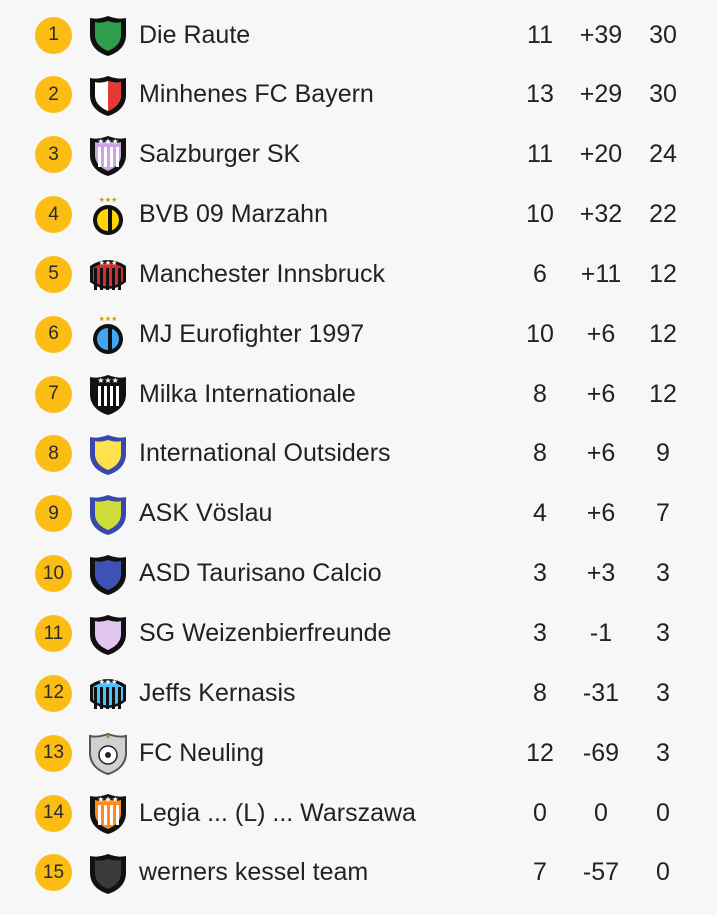 This screenshot has height=915, width=717. I want to click on table-row: 9 ASK Vöslau 4 +6 7, so click(358, 514).